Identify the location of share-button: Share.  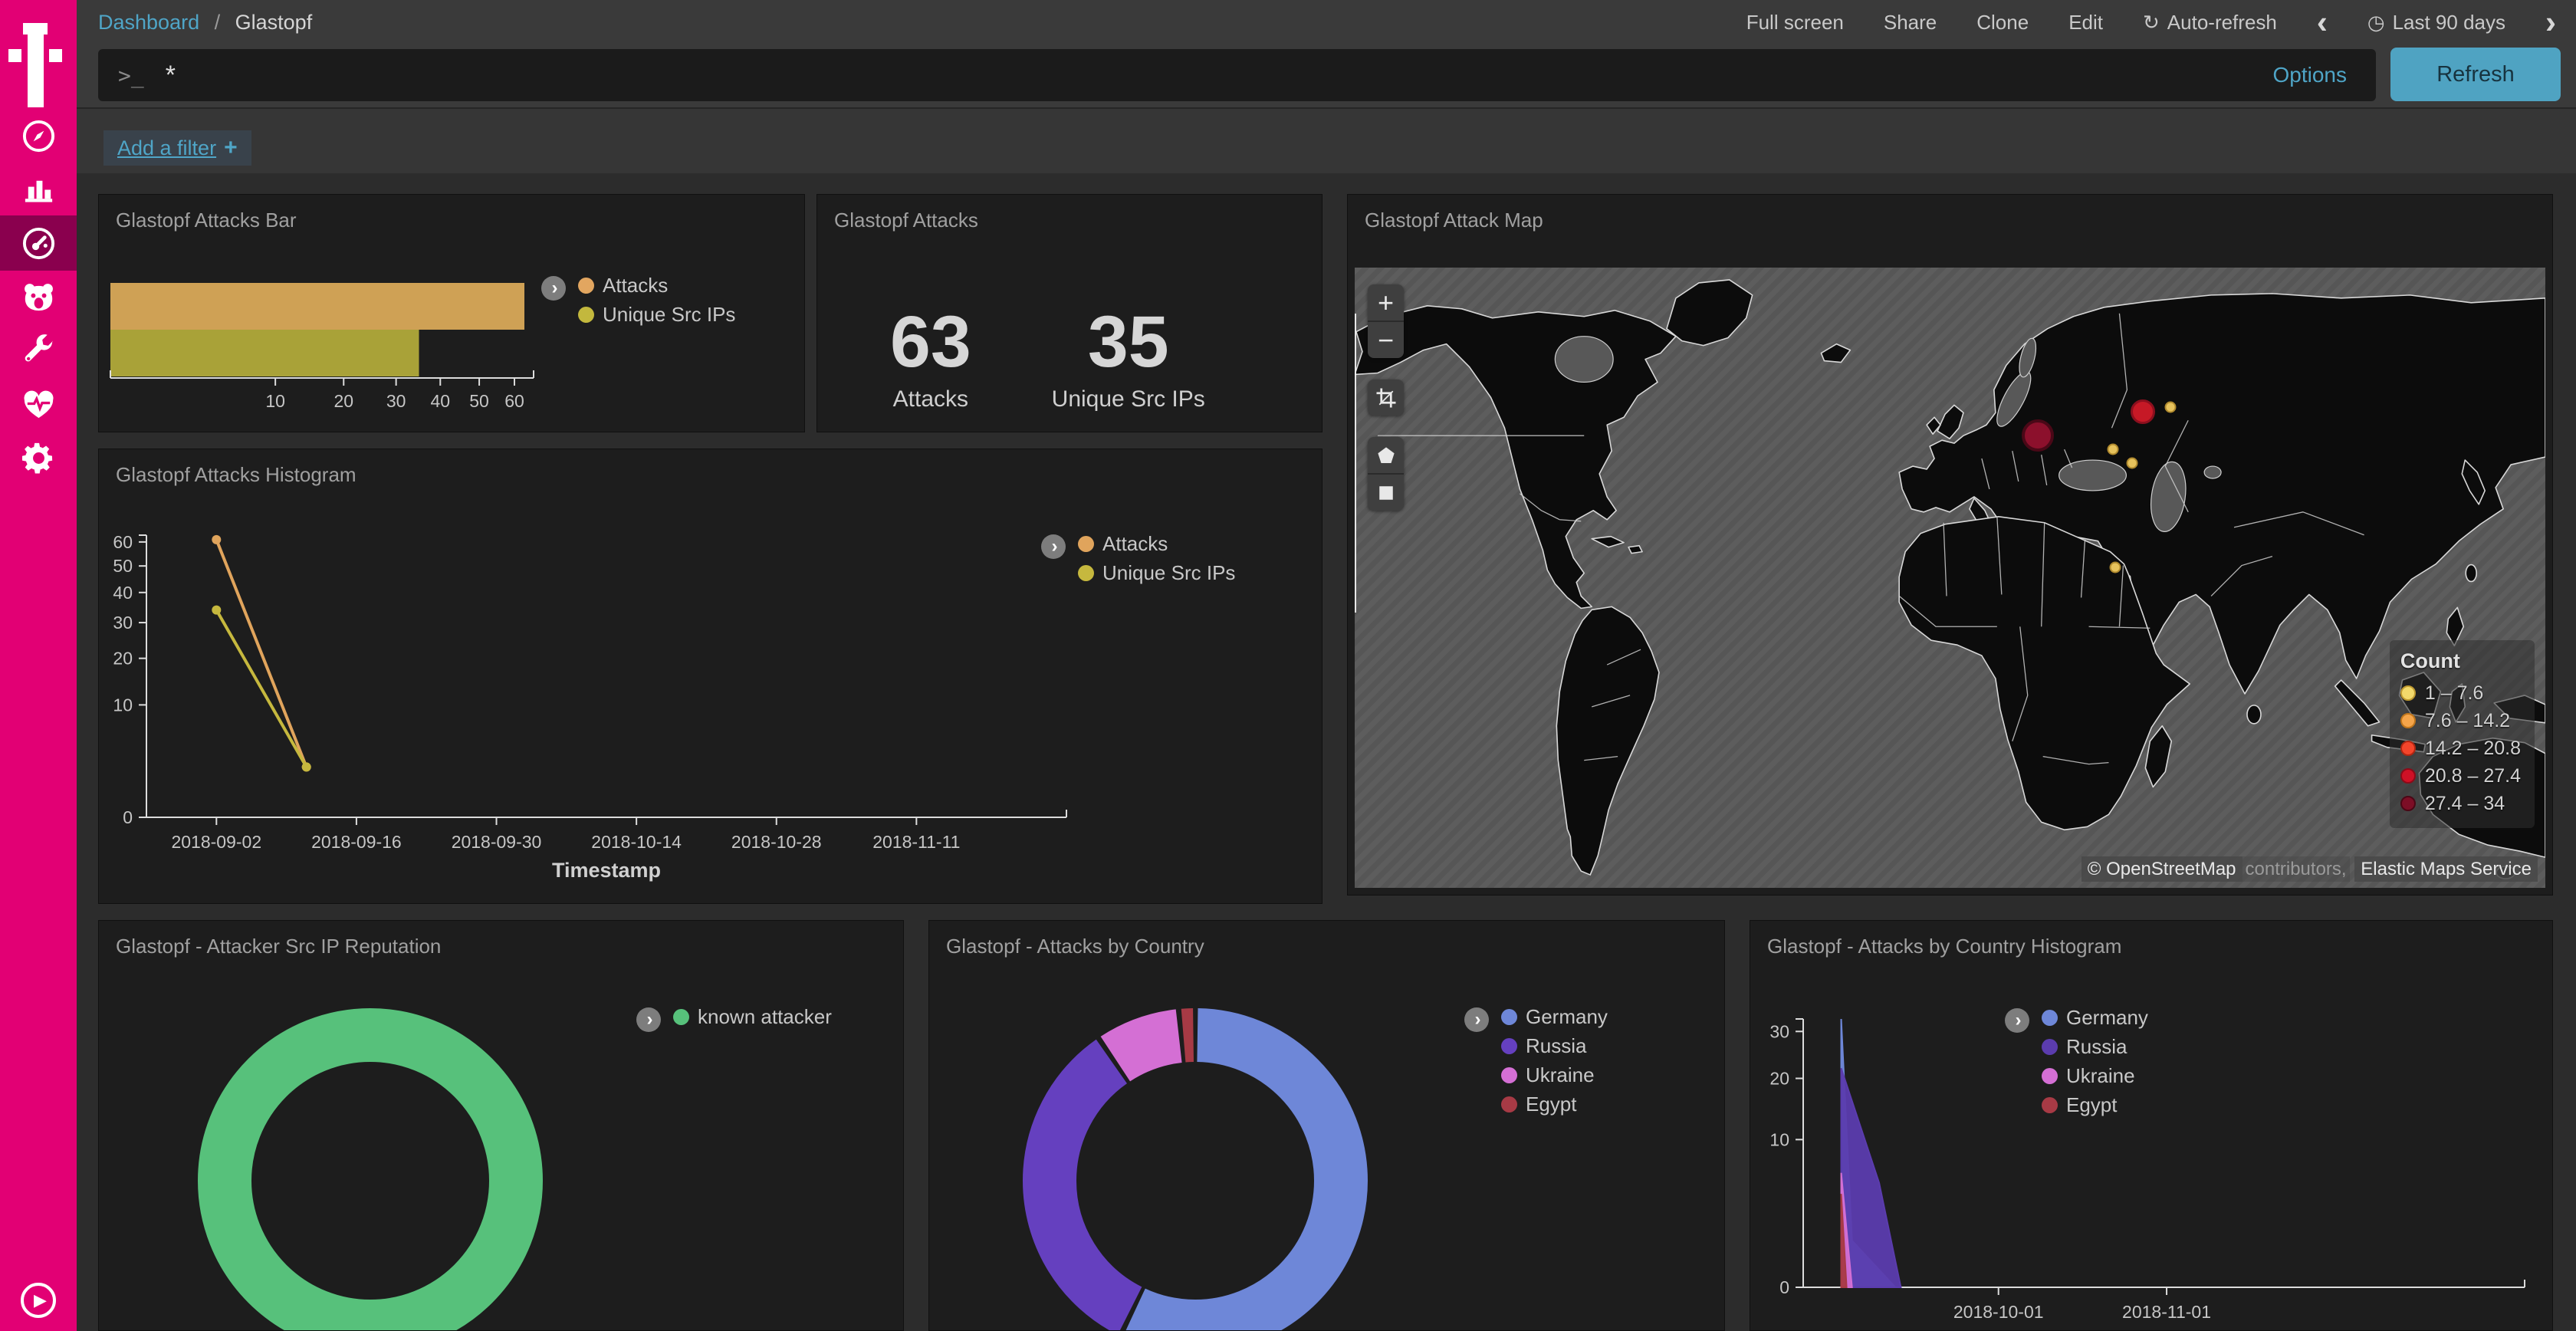
(1910, 22).